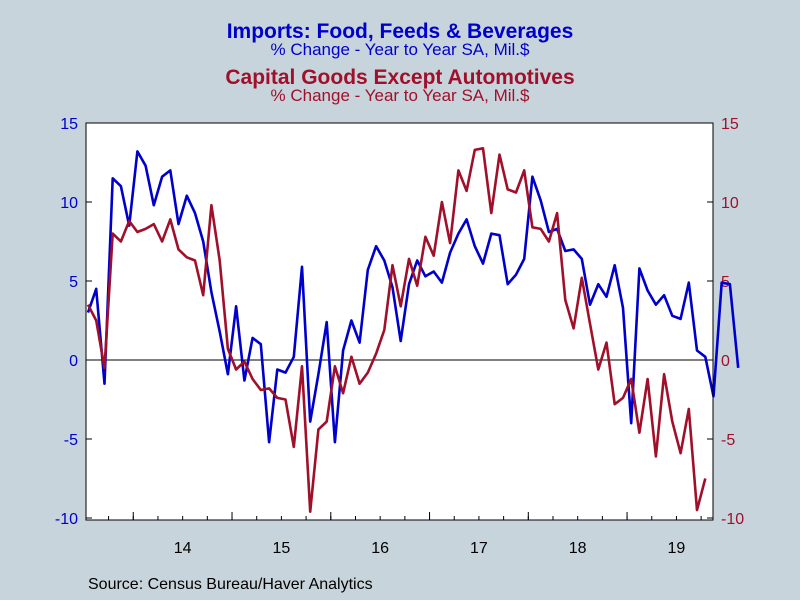  What do you see at coordinates (69, 124) in the screenshot?
I see `y-tick-label-left: 15` at bounding box center [69, 124].